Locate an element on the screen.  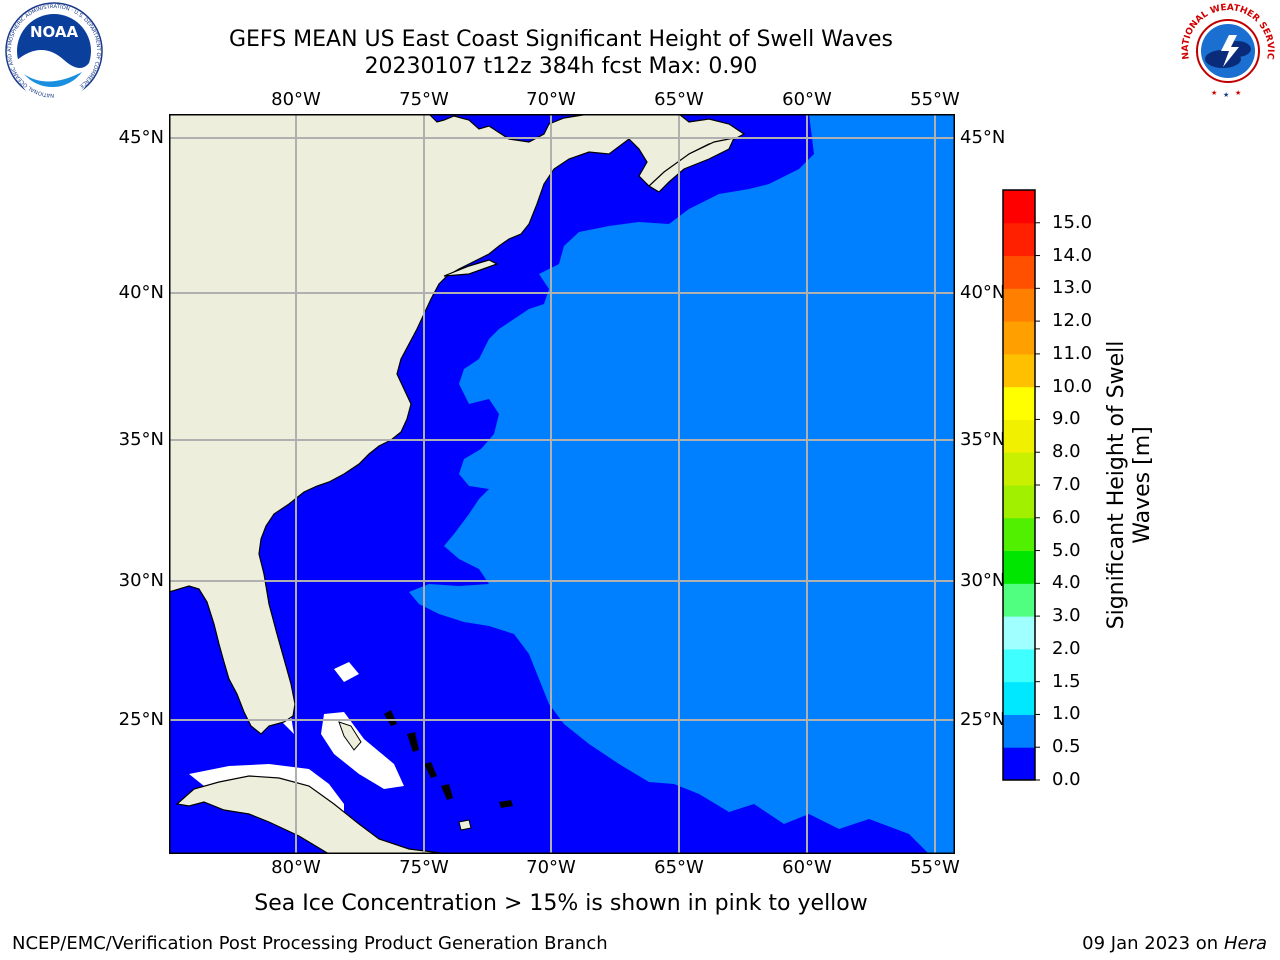
lat-tick-right: 30°N is located at coordinates (983, 580).